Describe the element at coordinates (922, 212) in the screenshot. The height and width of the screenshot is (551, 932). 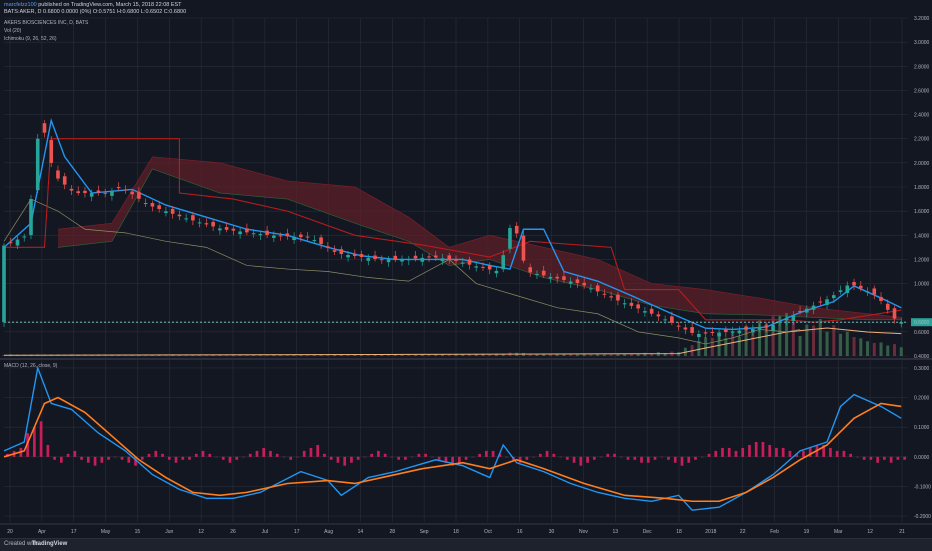
I see `price-tick-label: 1.6000` at that location.